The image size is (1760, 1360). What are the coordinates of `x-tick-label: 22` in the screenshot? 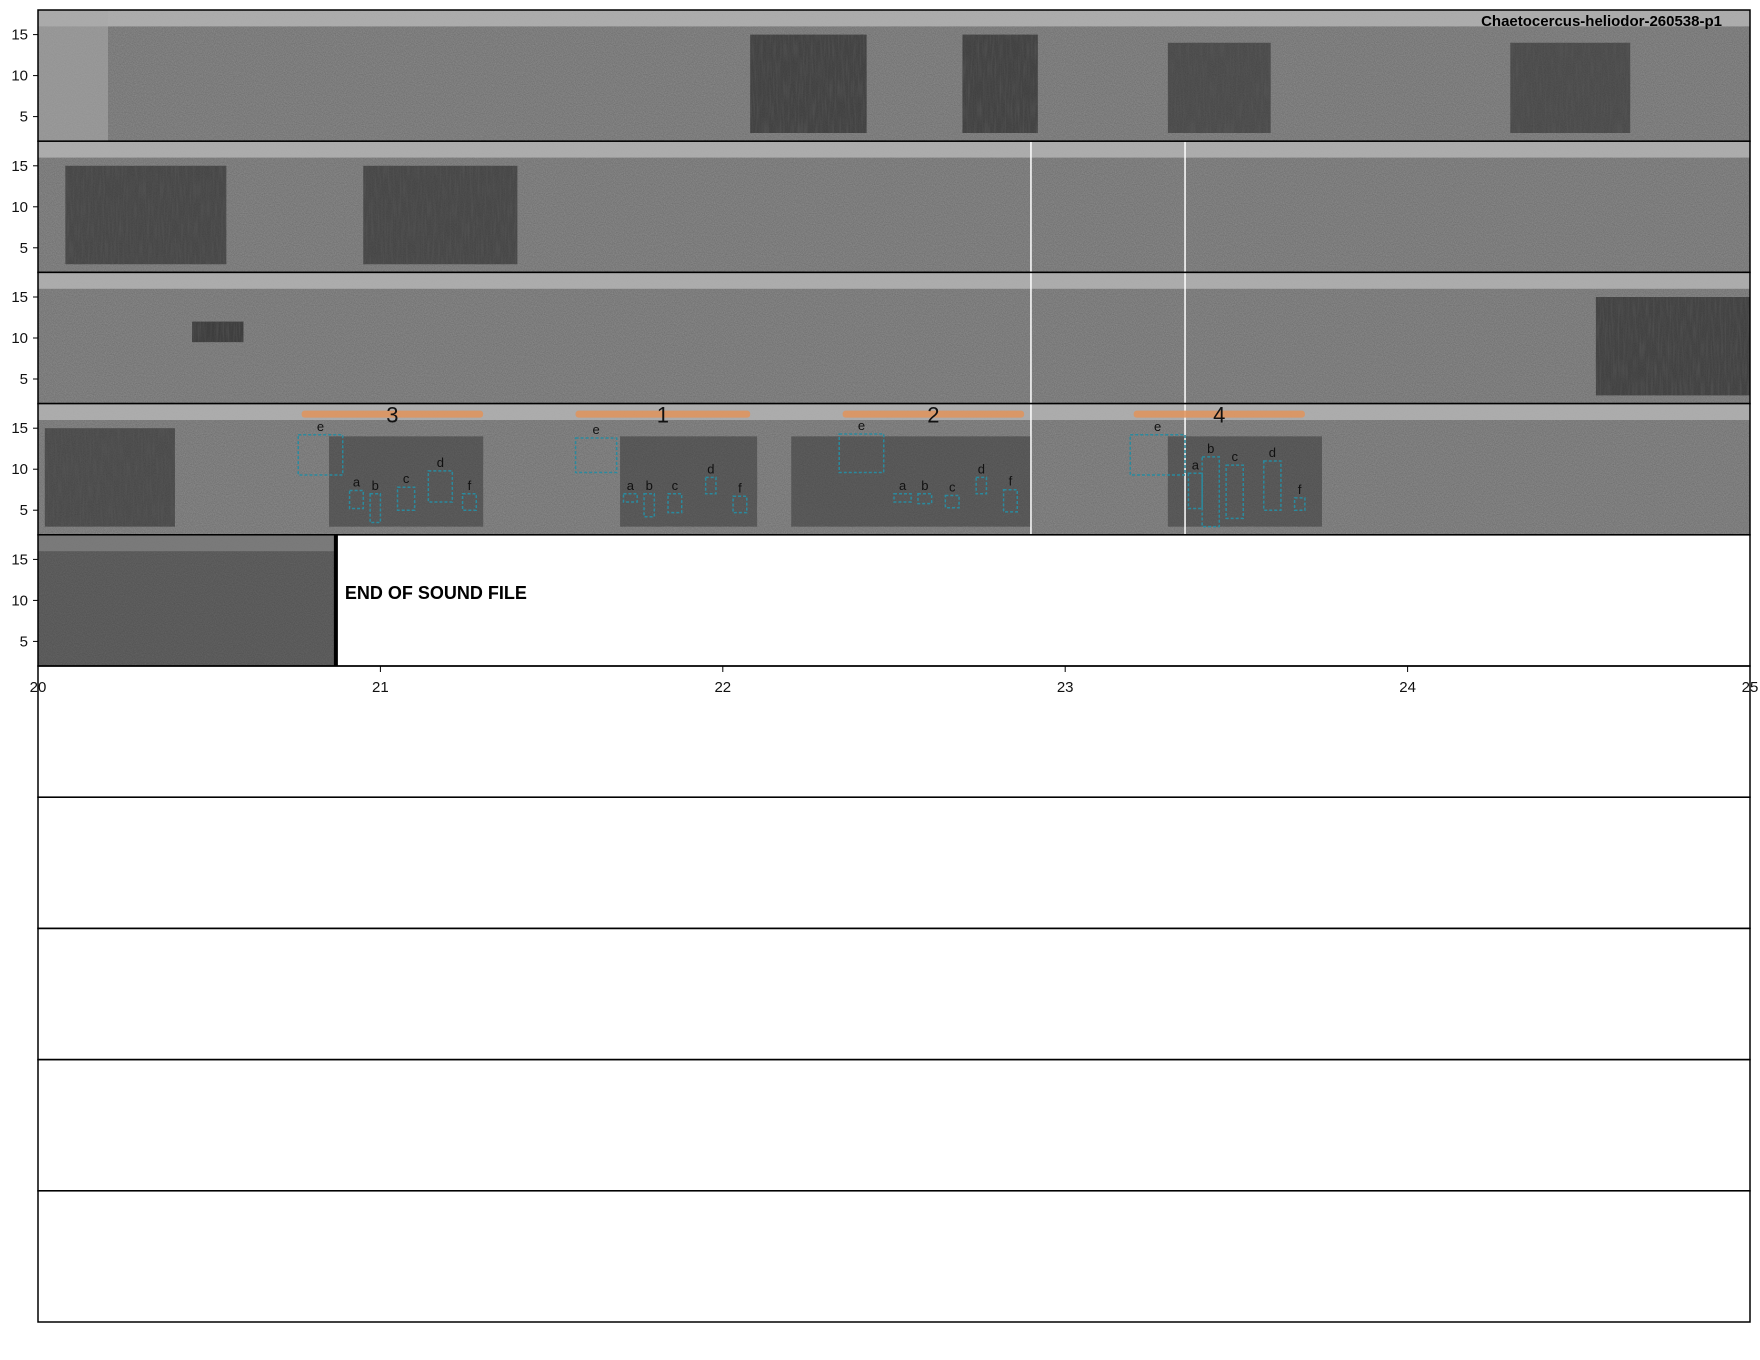 It's located at (722, 687).